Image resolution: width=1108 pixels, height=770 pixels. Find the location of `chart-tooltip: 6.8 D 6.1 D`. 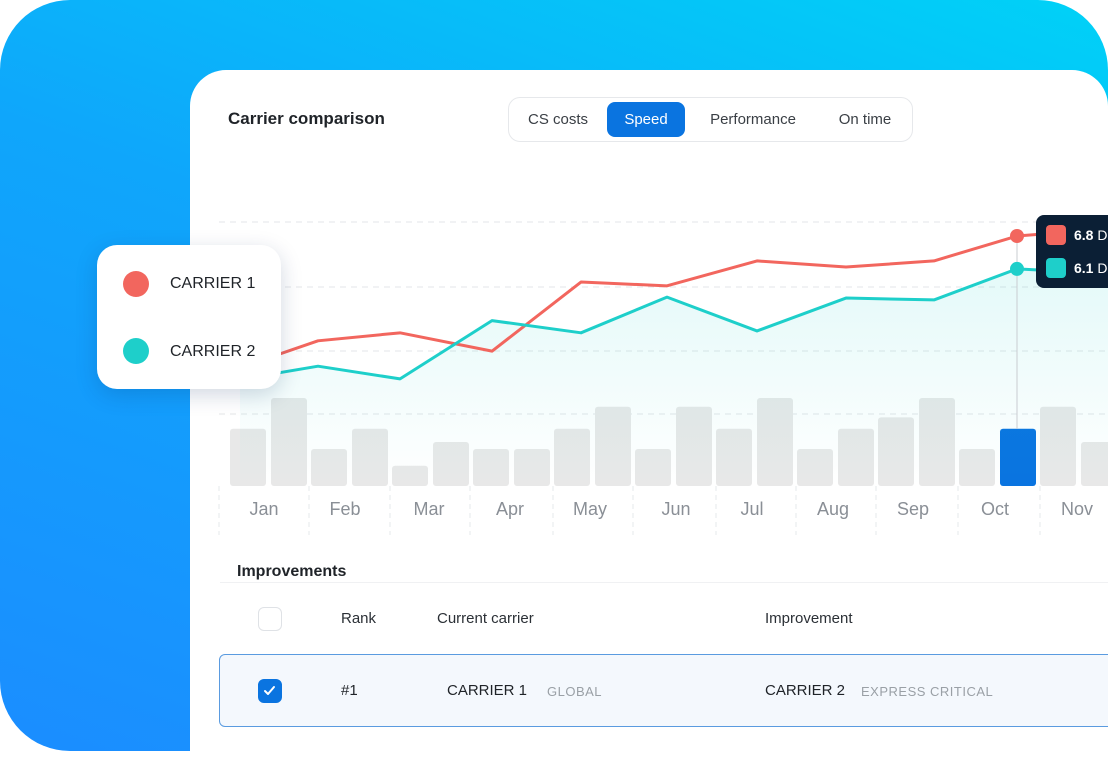

chart-tooltip: 6.8 D 6.1 D is located at coordinates (1072, 251).